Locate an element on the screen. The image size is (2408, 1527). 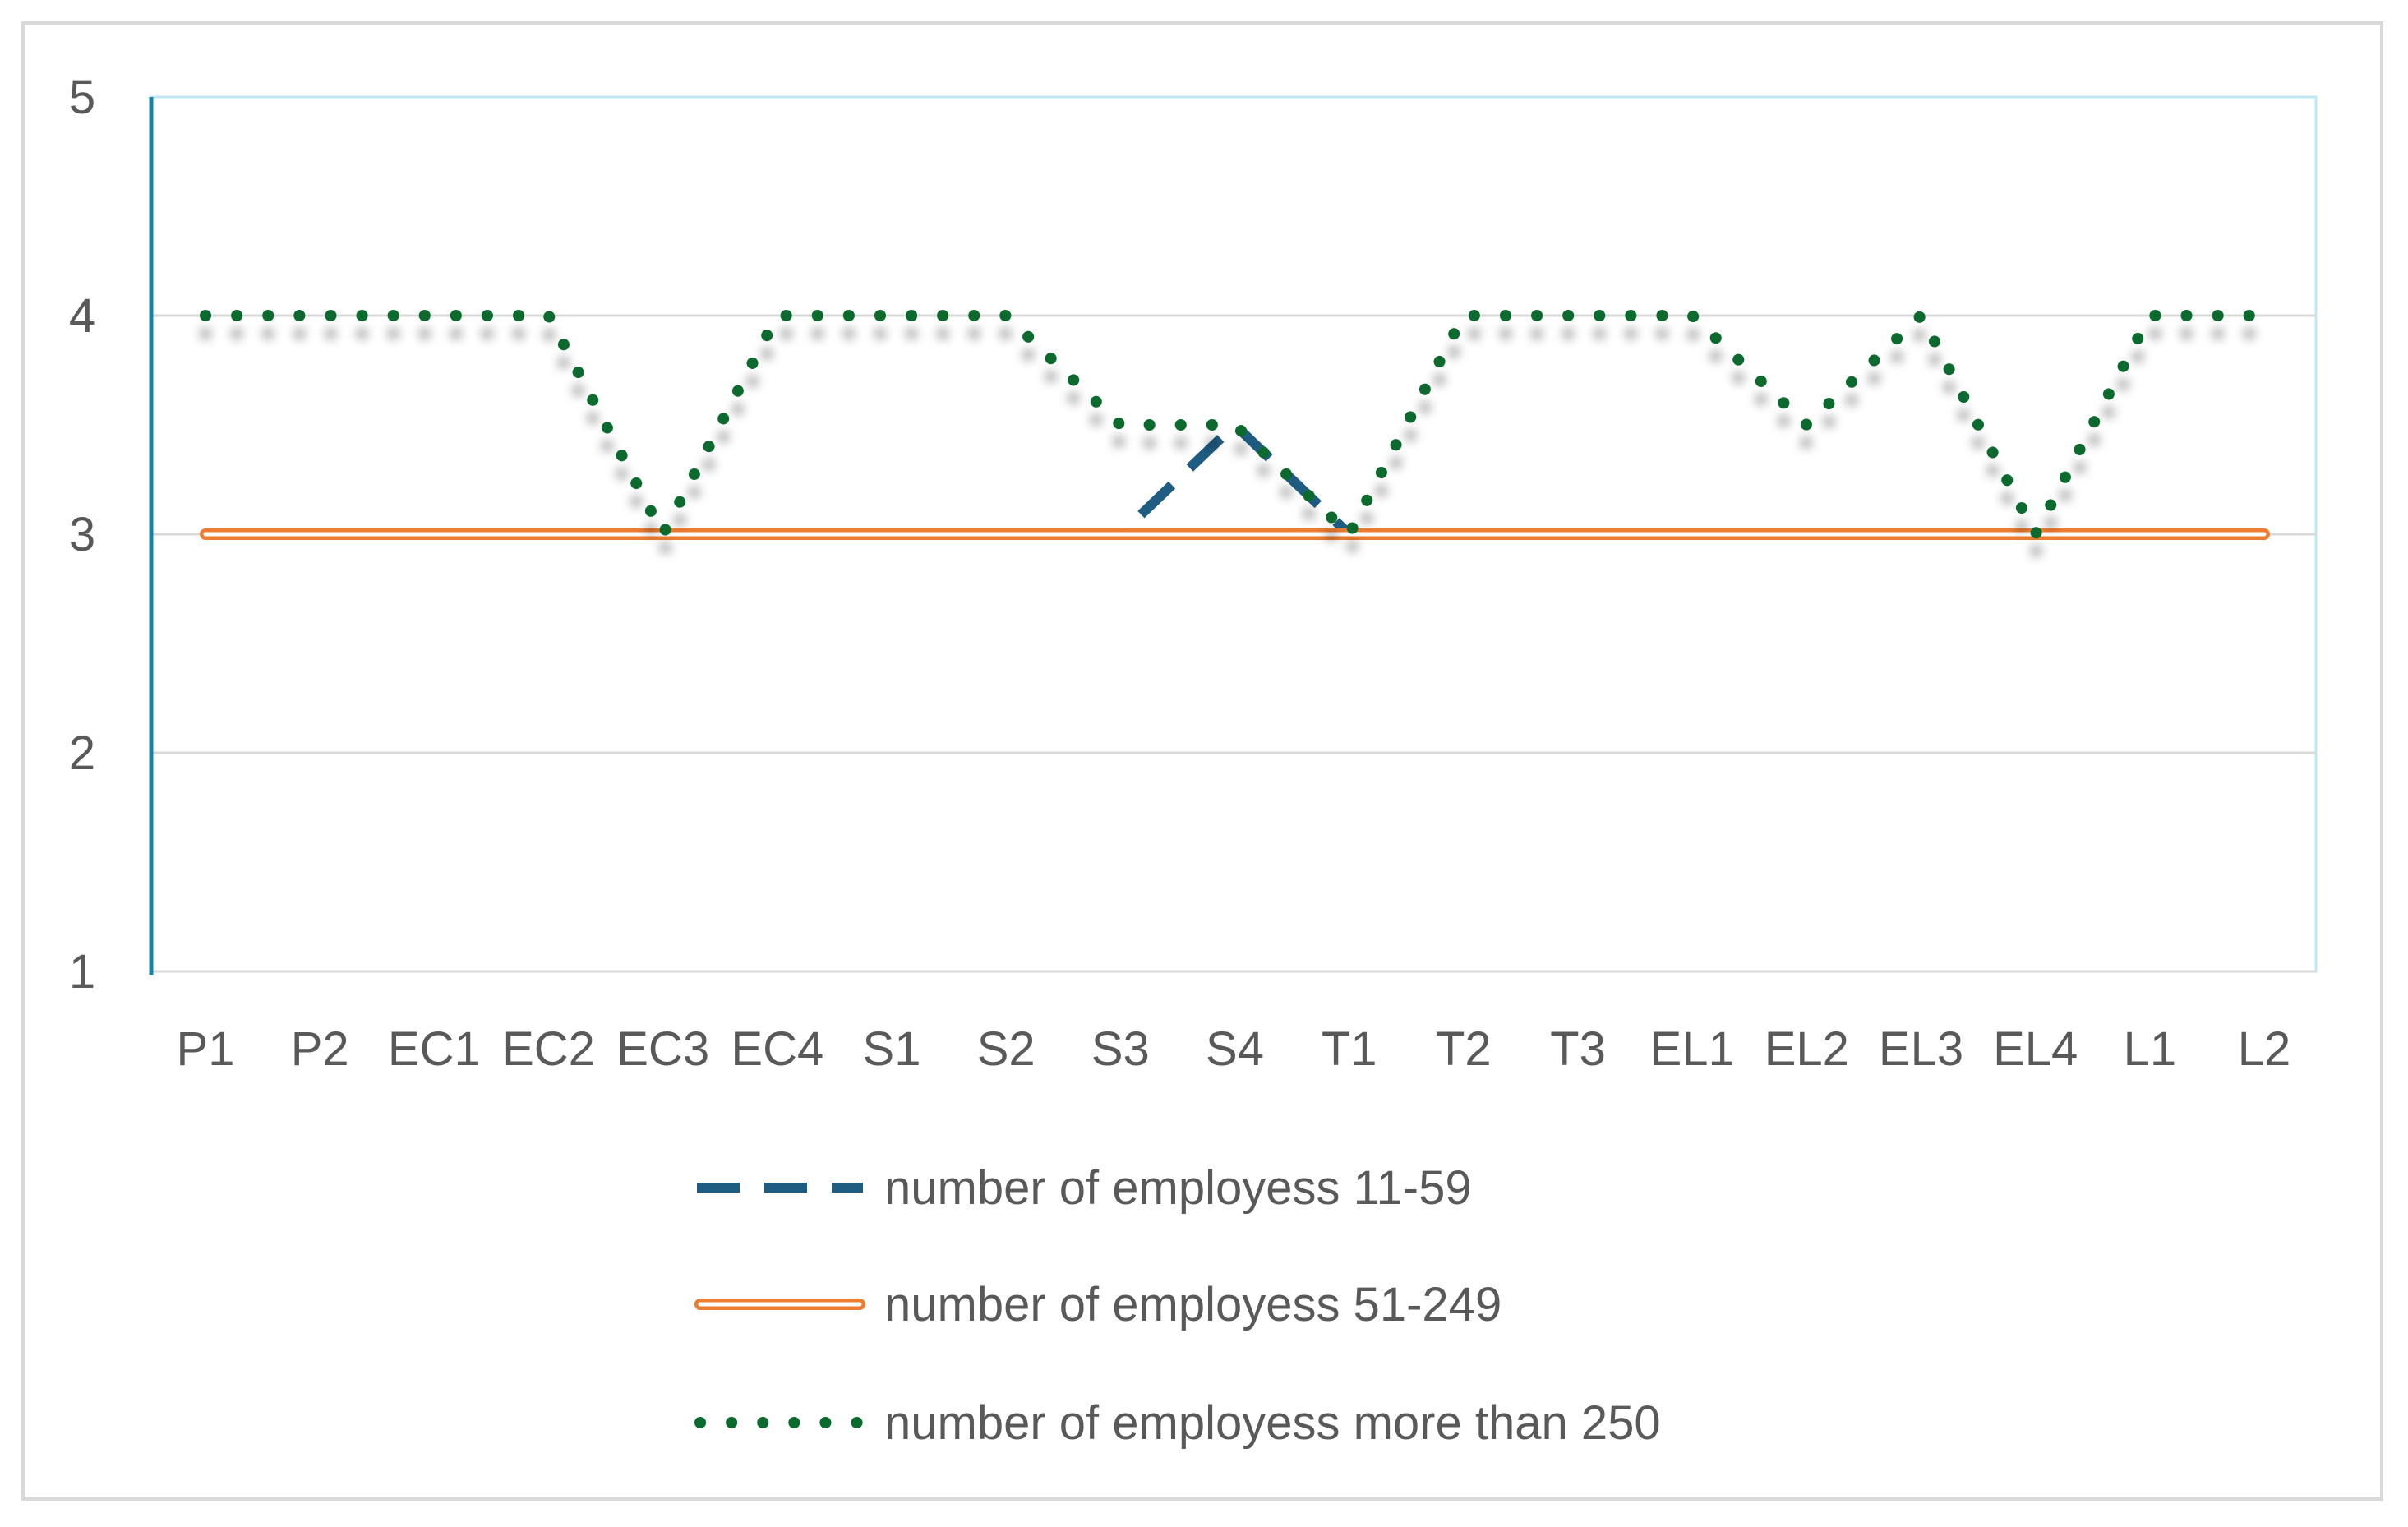
y-tick-labels: 1 2 3 4 5 is located at coordinates (82, 535).